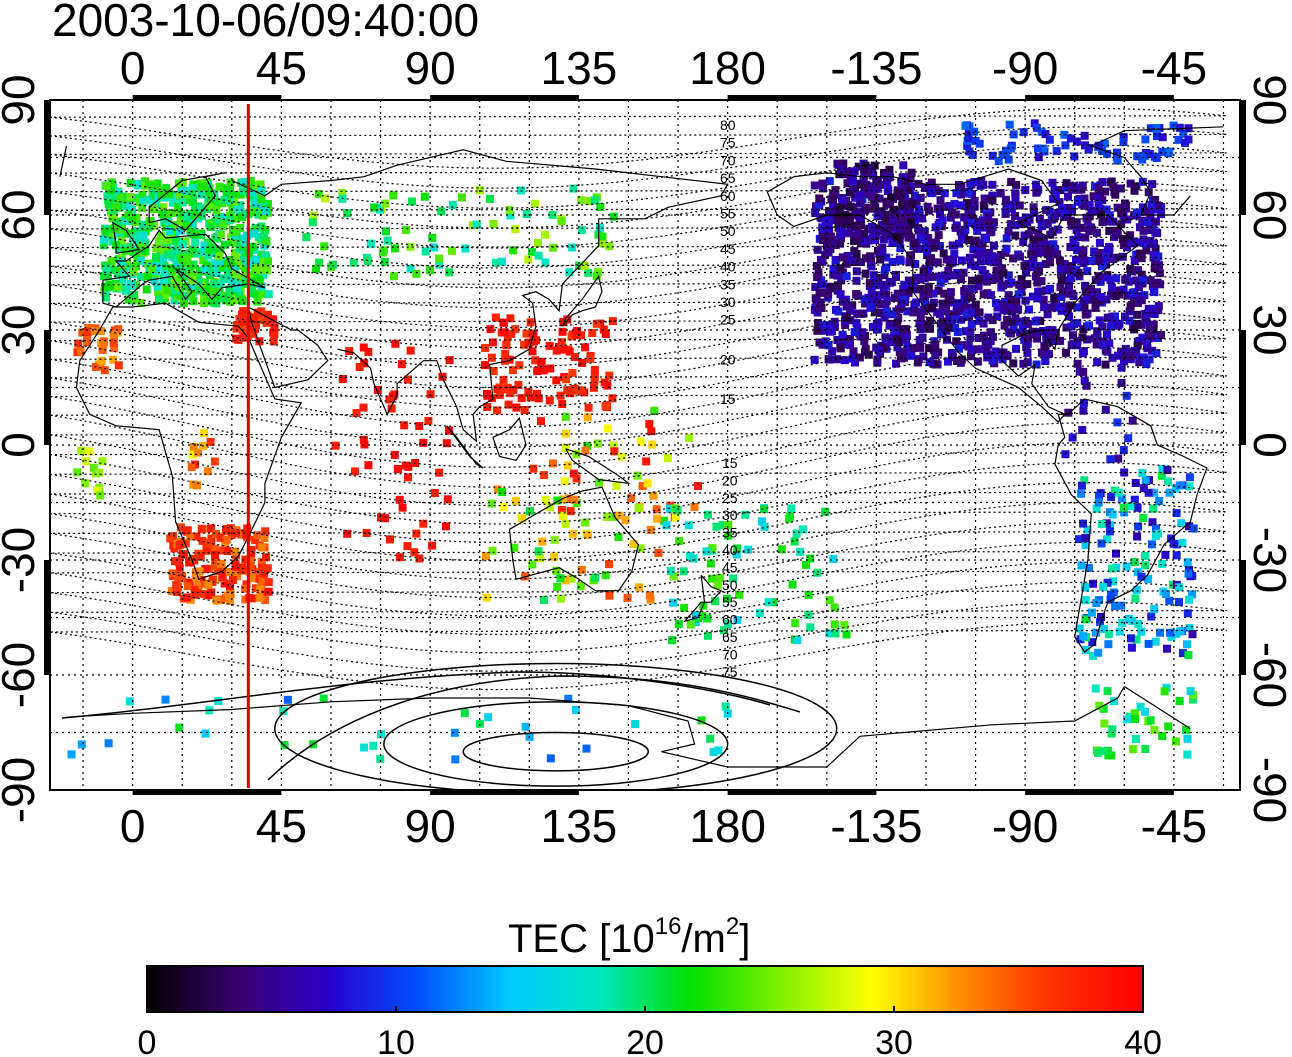 Image resolution: width=1292 pixels, height=1057 pixels. I want to click on coastline-path, so click(702, 598).